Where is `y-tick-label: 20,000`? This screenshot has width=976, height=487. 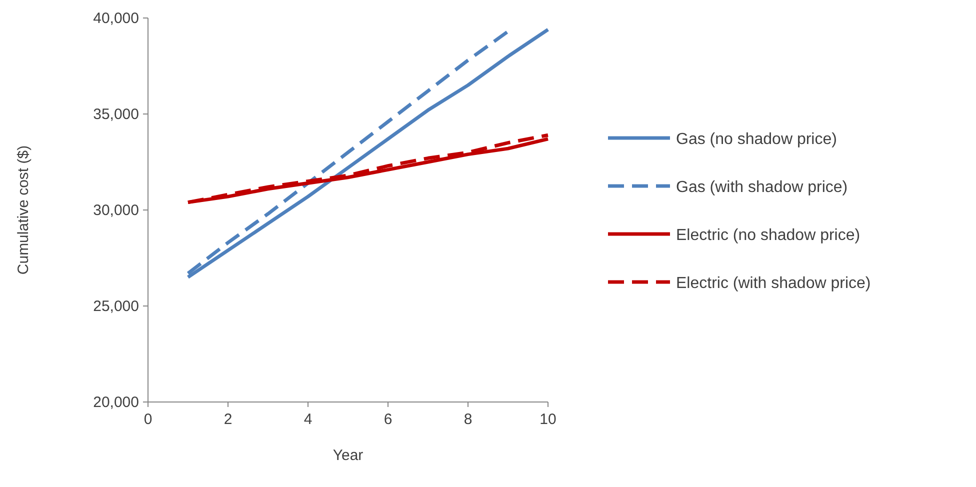 y-tick-label: 20,000 is located at coordinates (116, 402).